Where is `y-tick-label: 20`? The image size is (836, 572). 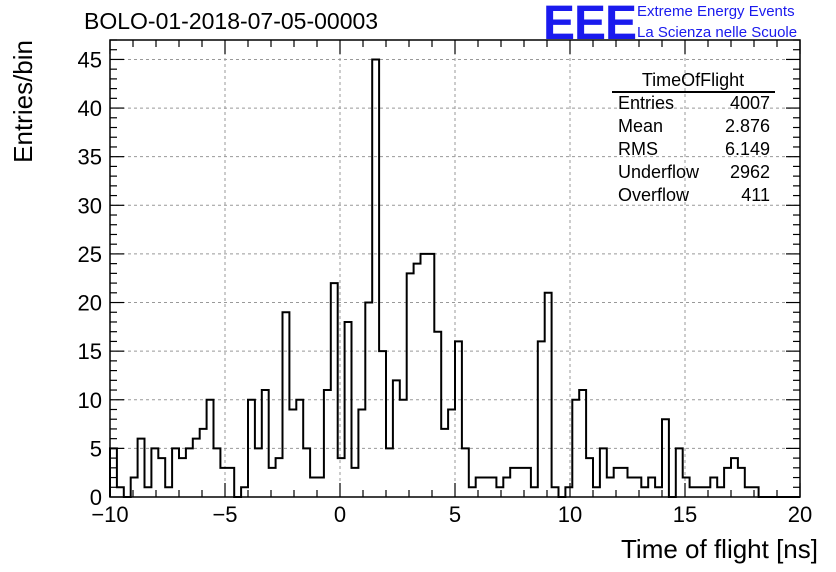
y-tick-label: 20 is located at coordinates (90, 303).